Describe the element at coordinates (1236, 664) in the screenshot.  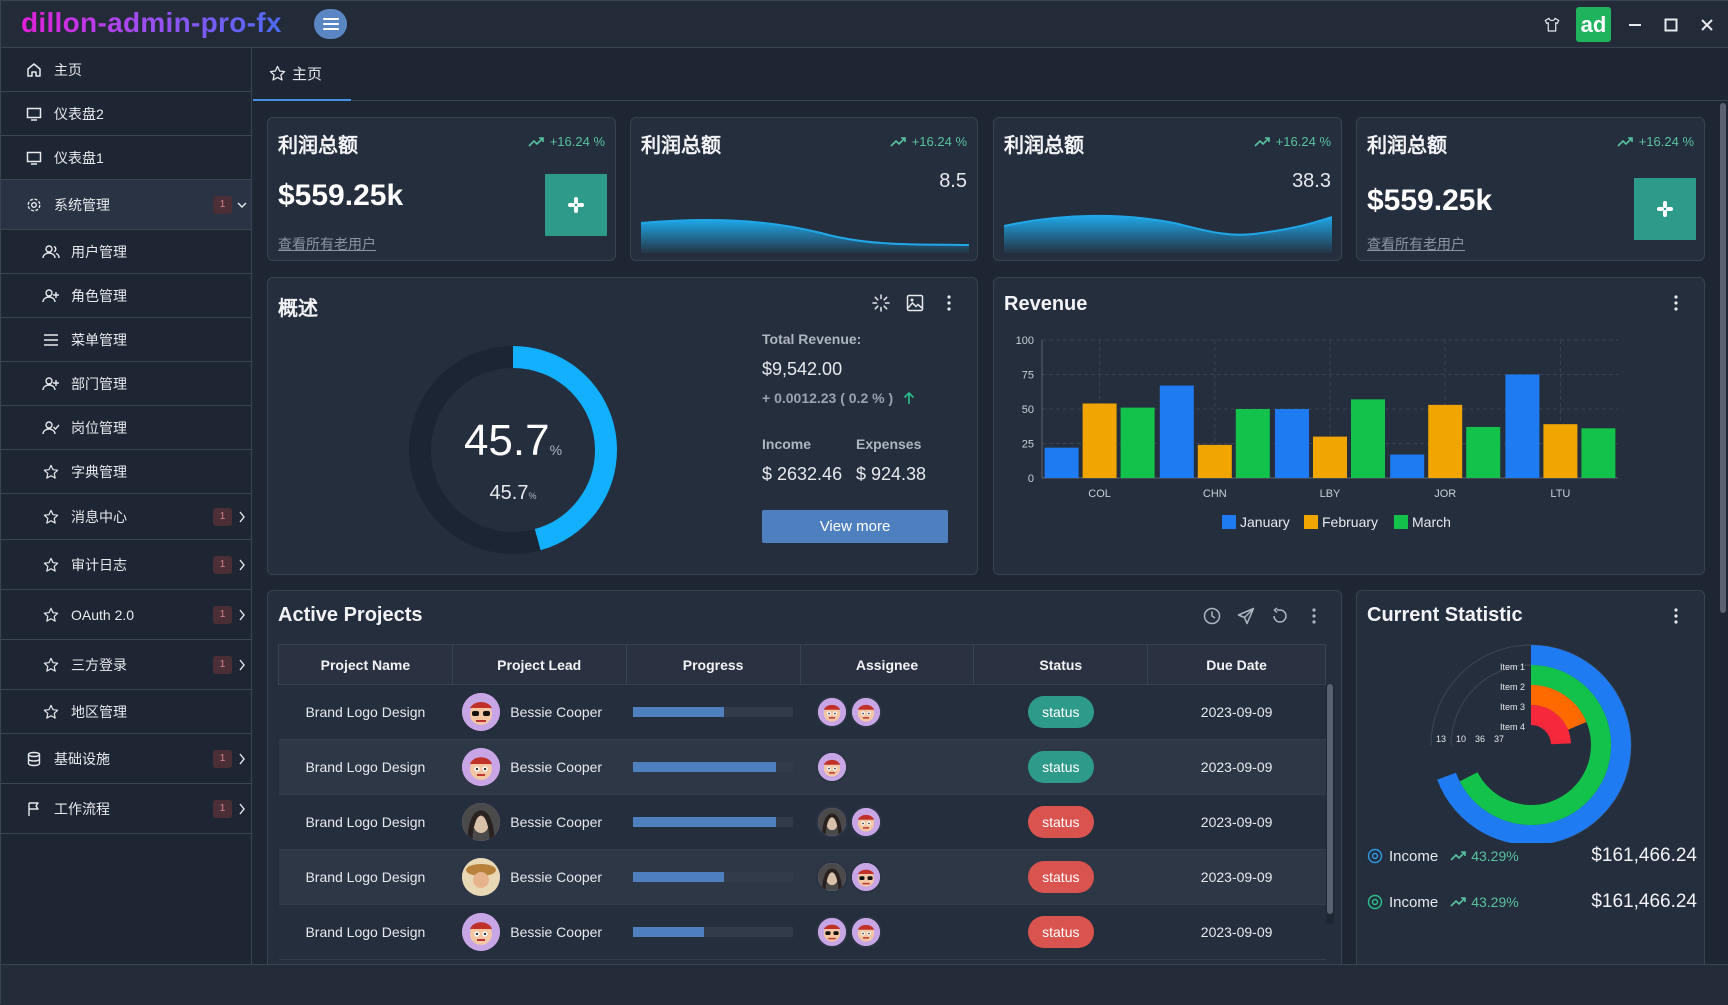
I see `column-header: Due Date` at that location.